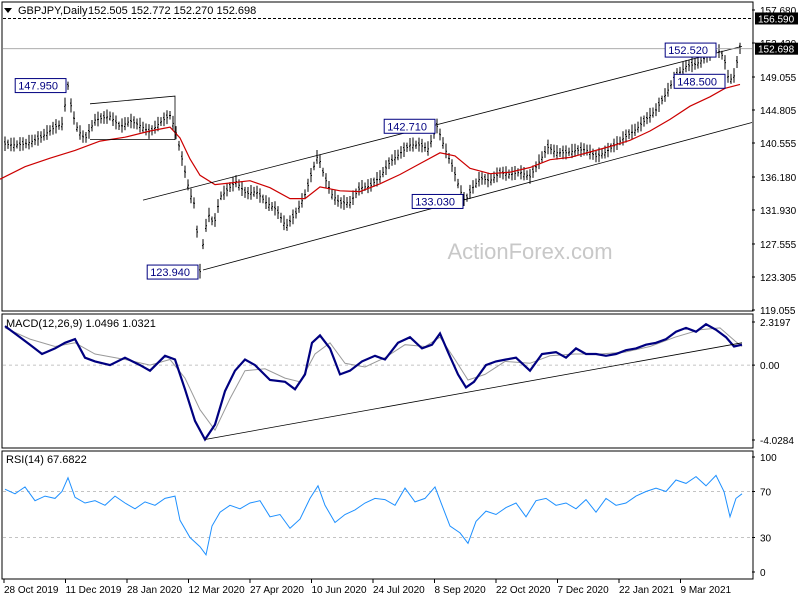 This screenshot has width=800, height=600. I want to click on ohlc-header: 152.505 152.772 152.270 152.698, so click(172, 11).